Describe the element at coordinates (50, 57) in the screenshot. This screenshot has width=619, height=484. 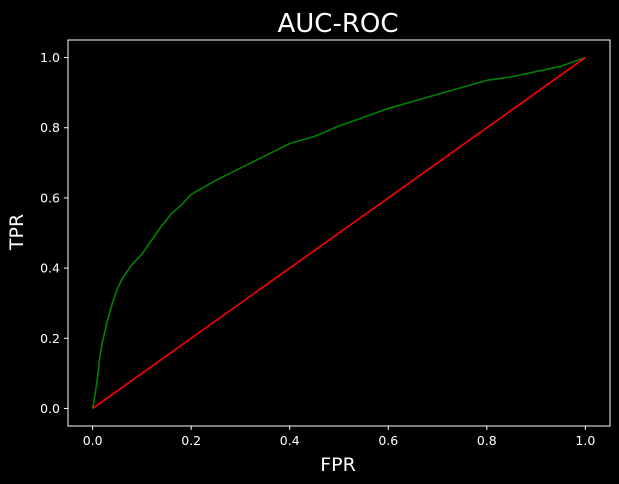
I see `y-tick-label: 1.0` at that location.